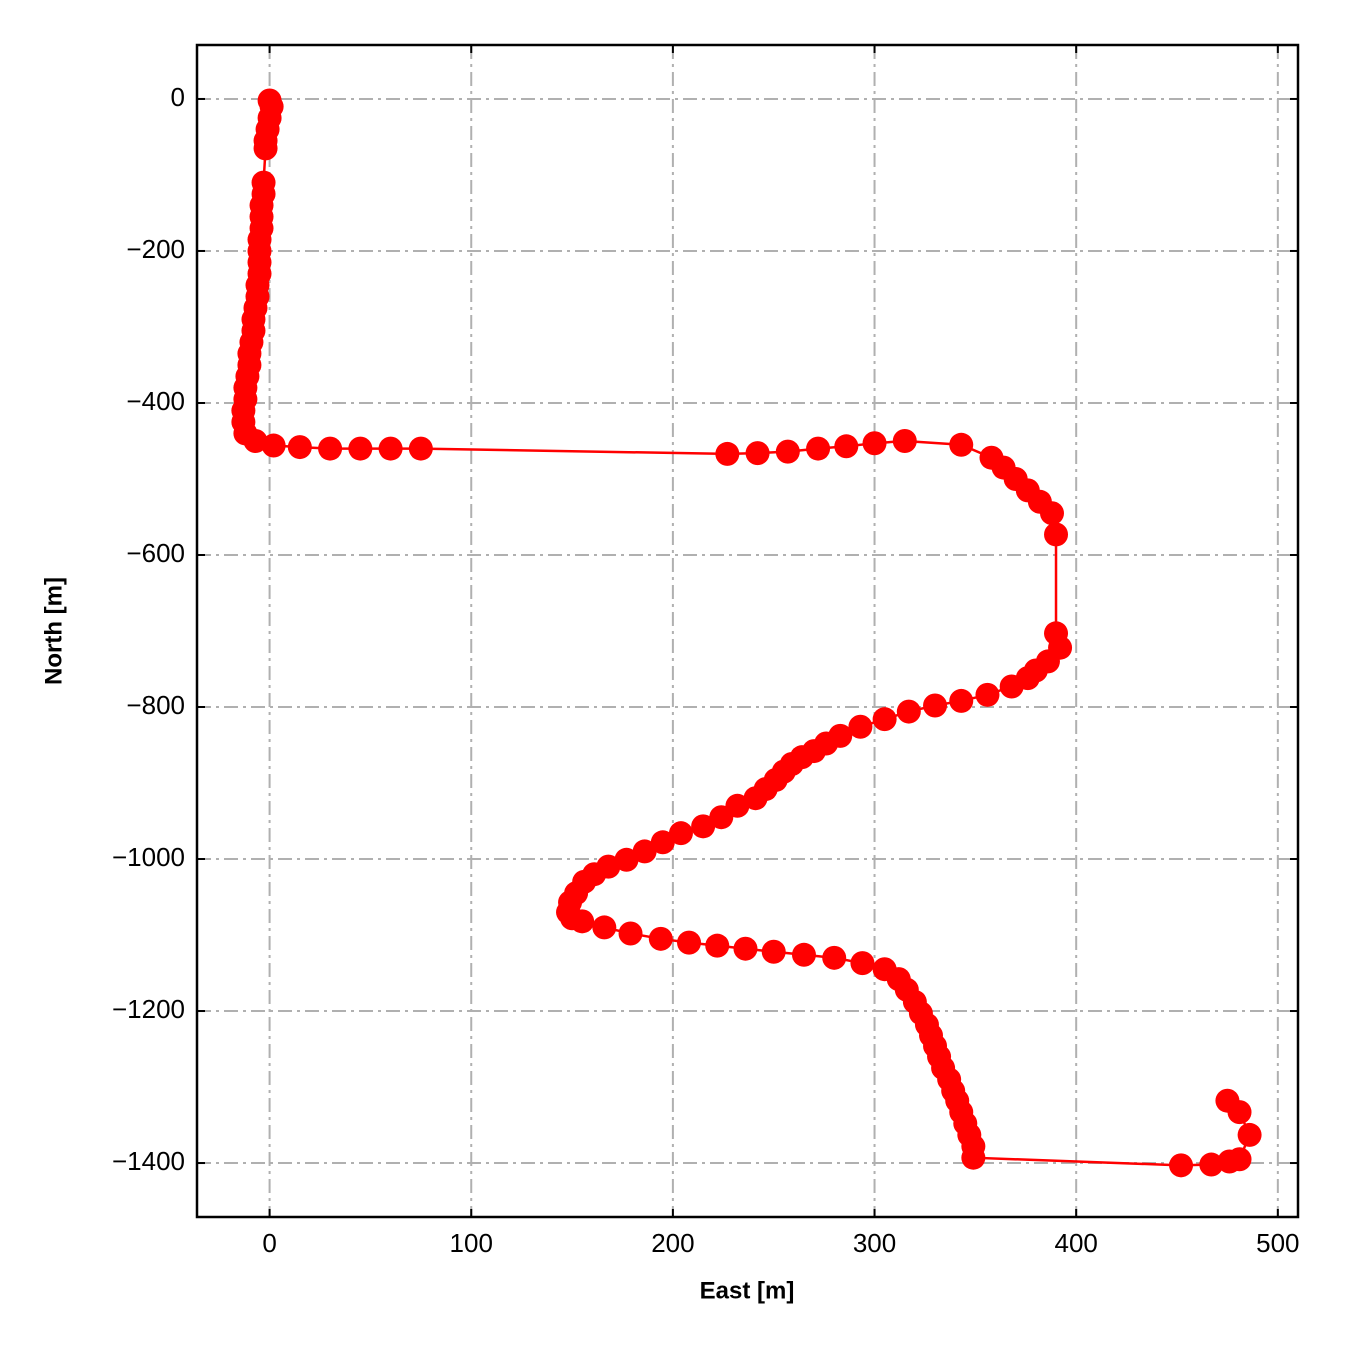 The width and height of the screenshot is (1350, 1350). Describe the element at coordinates (155, 705) in the screenshot. I see `y-tick-label: −800` at that location.